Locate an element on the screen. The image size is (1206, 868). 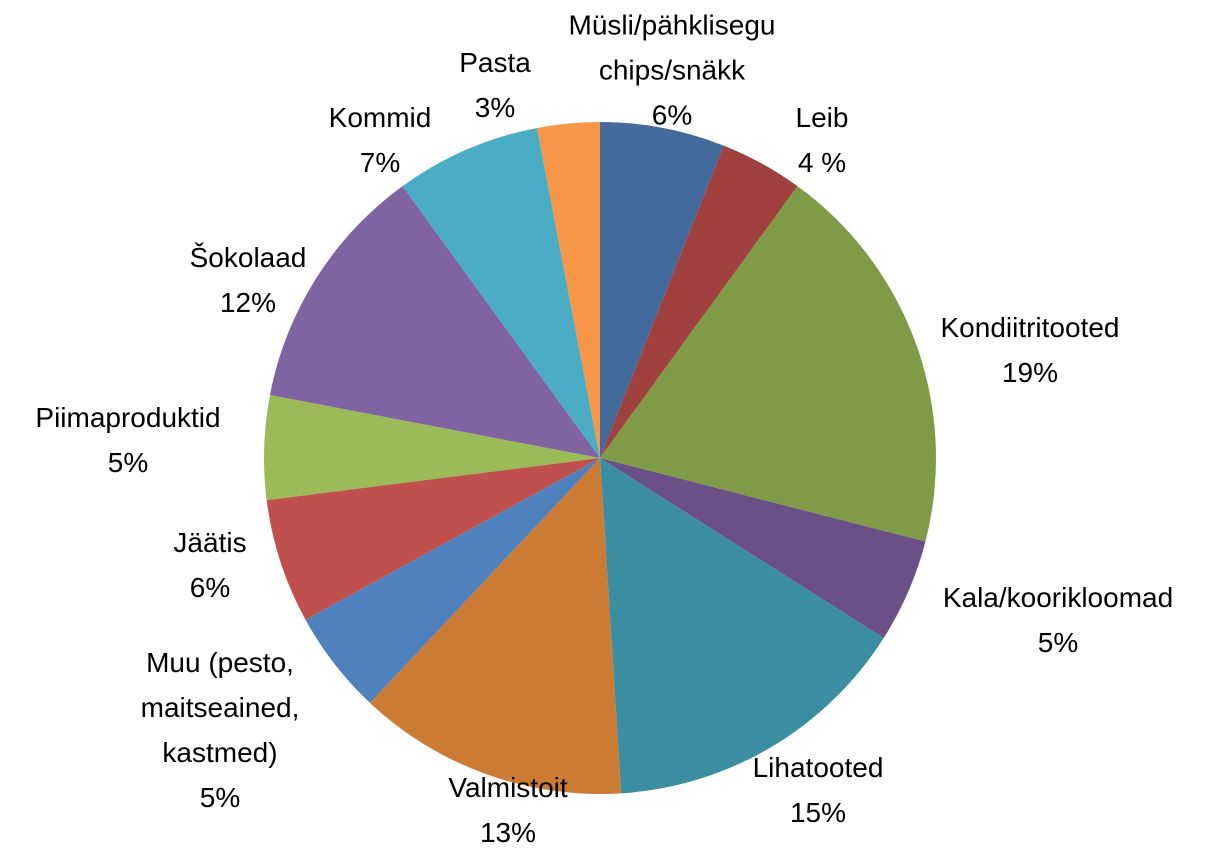
value-label: 15% is located at coordinates (818, 812).